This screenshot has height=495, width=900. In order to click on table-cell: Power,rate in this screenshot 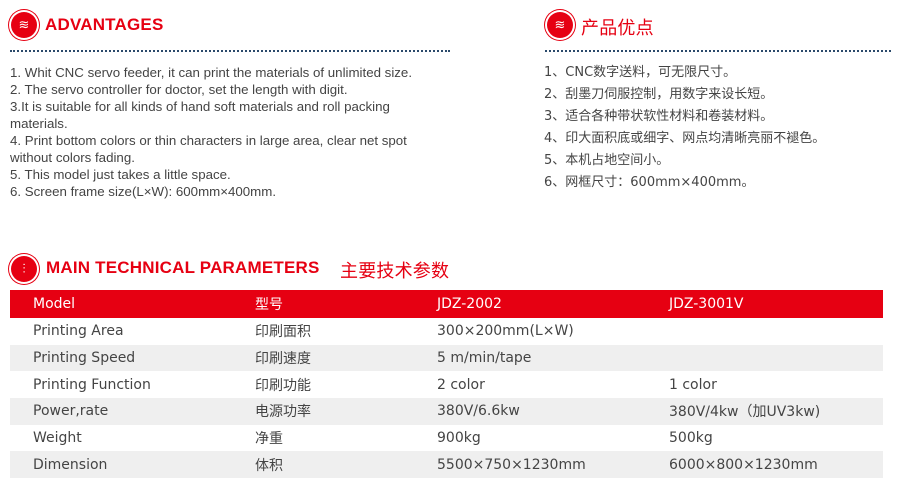, I will do `click(132, 411)`.